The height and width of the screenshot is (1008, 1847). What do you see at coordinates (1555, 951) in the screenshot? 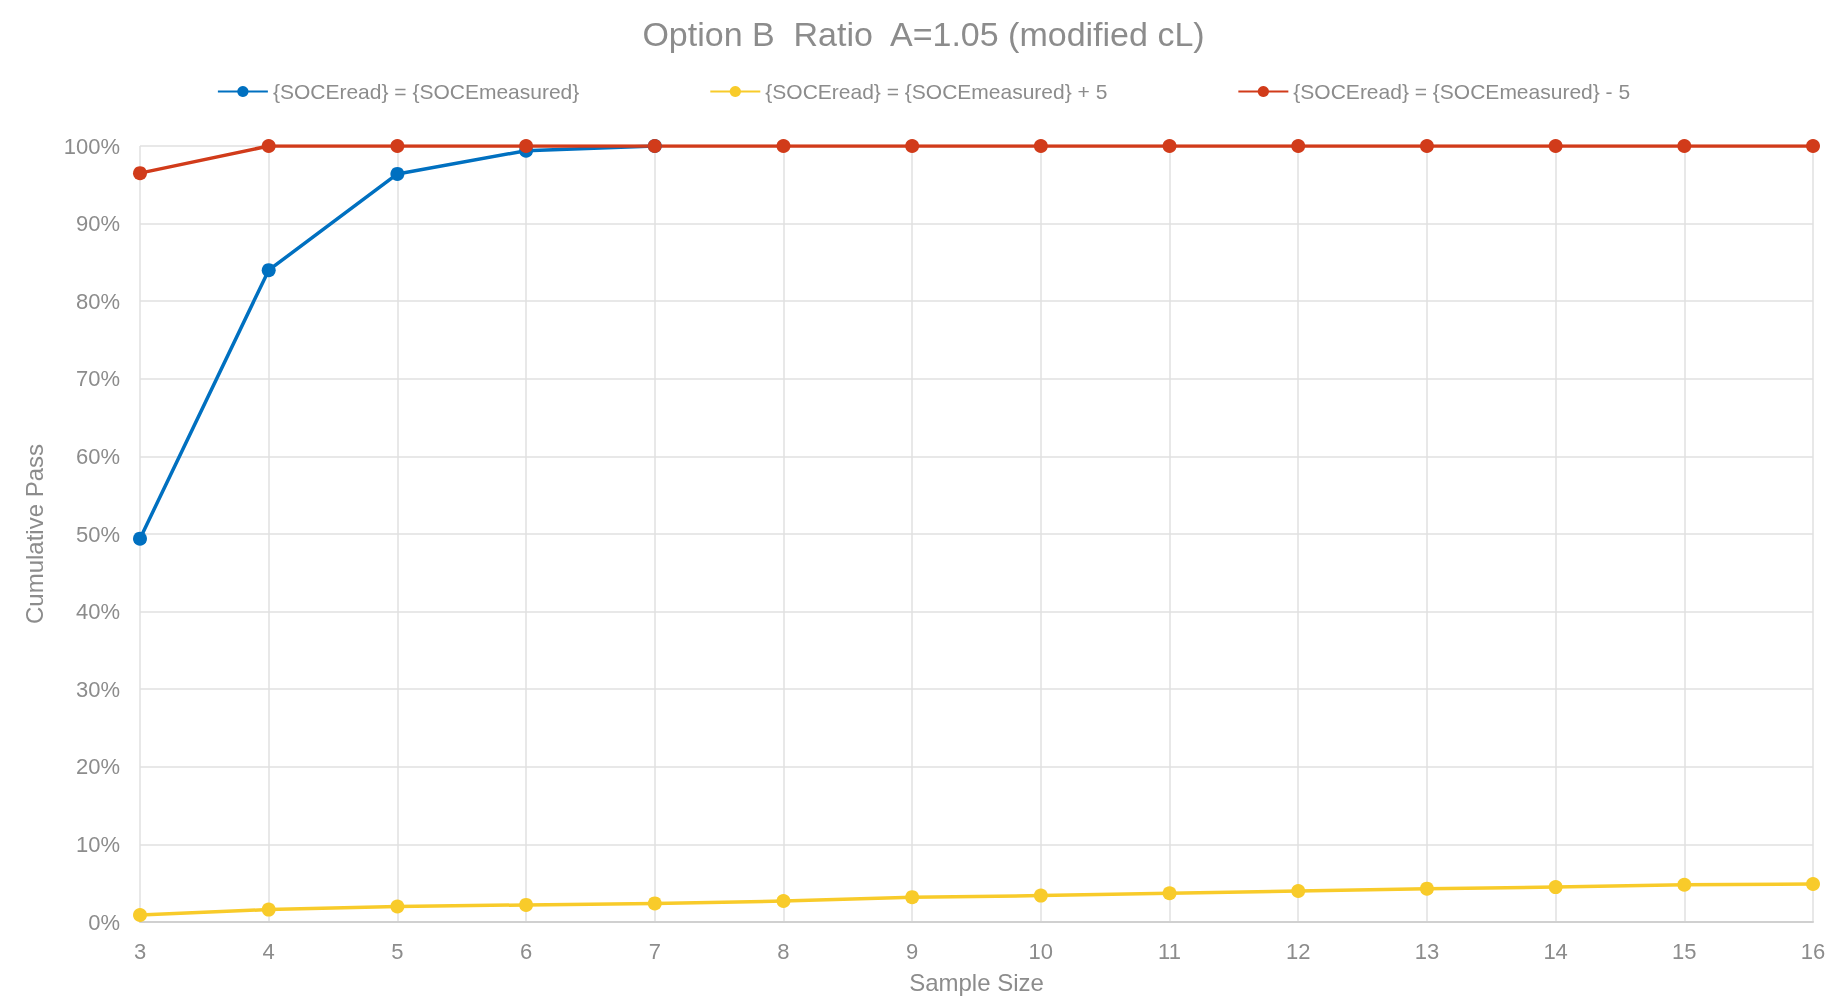
I see `x-tick-label: 14` at bounding box center [1555, 951].